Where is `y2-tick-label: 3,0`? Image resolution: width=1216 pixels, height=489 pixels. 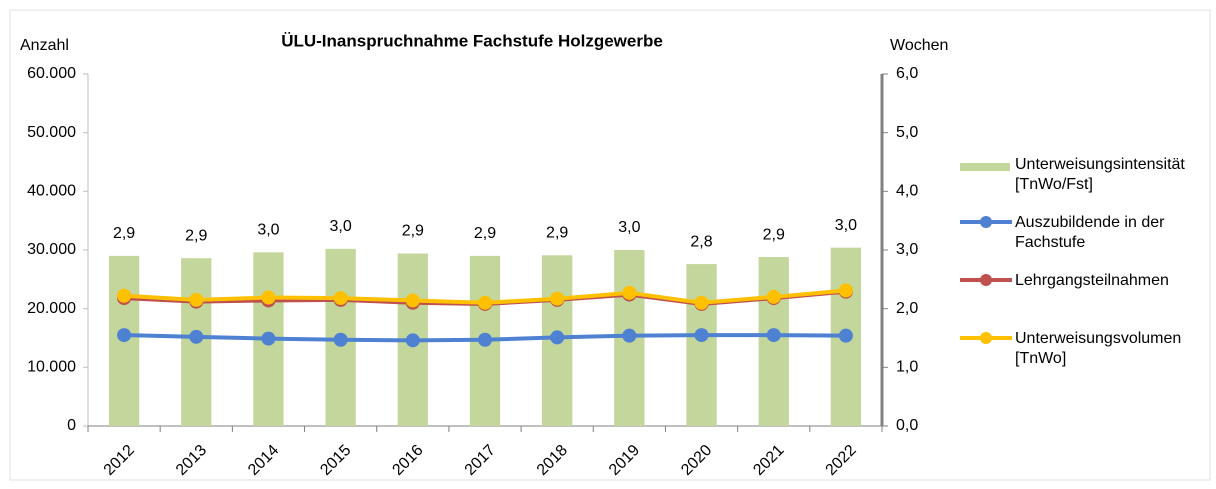 y2-tick-label: 3,0 is located at coordinates (907, 249).